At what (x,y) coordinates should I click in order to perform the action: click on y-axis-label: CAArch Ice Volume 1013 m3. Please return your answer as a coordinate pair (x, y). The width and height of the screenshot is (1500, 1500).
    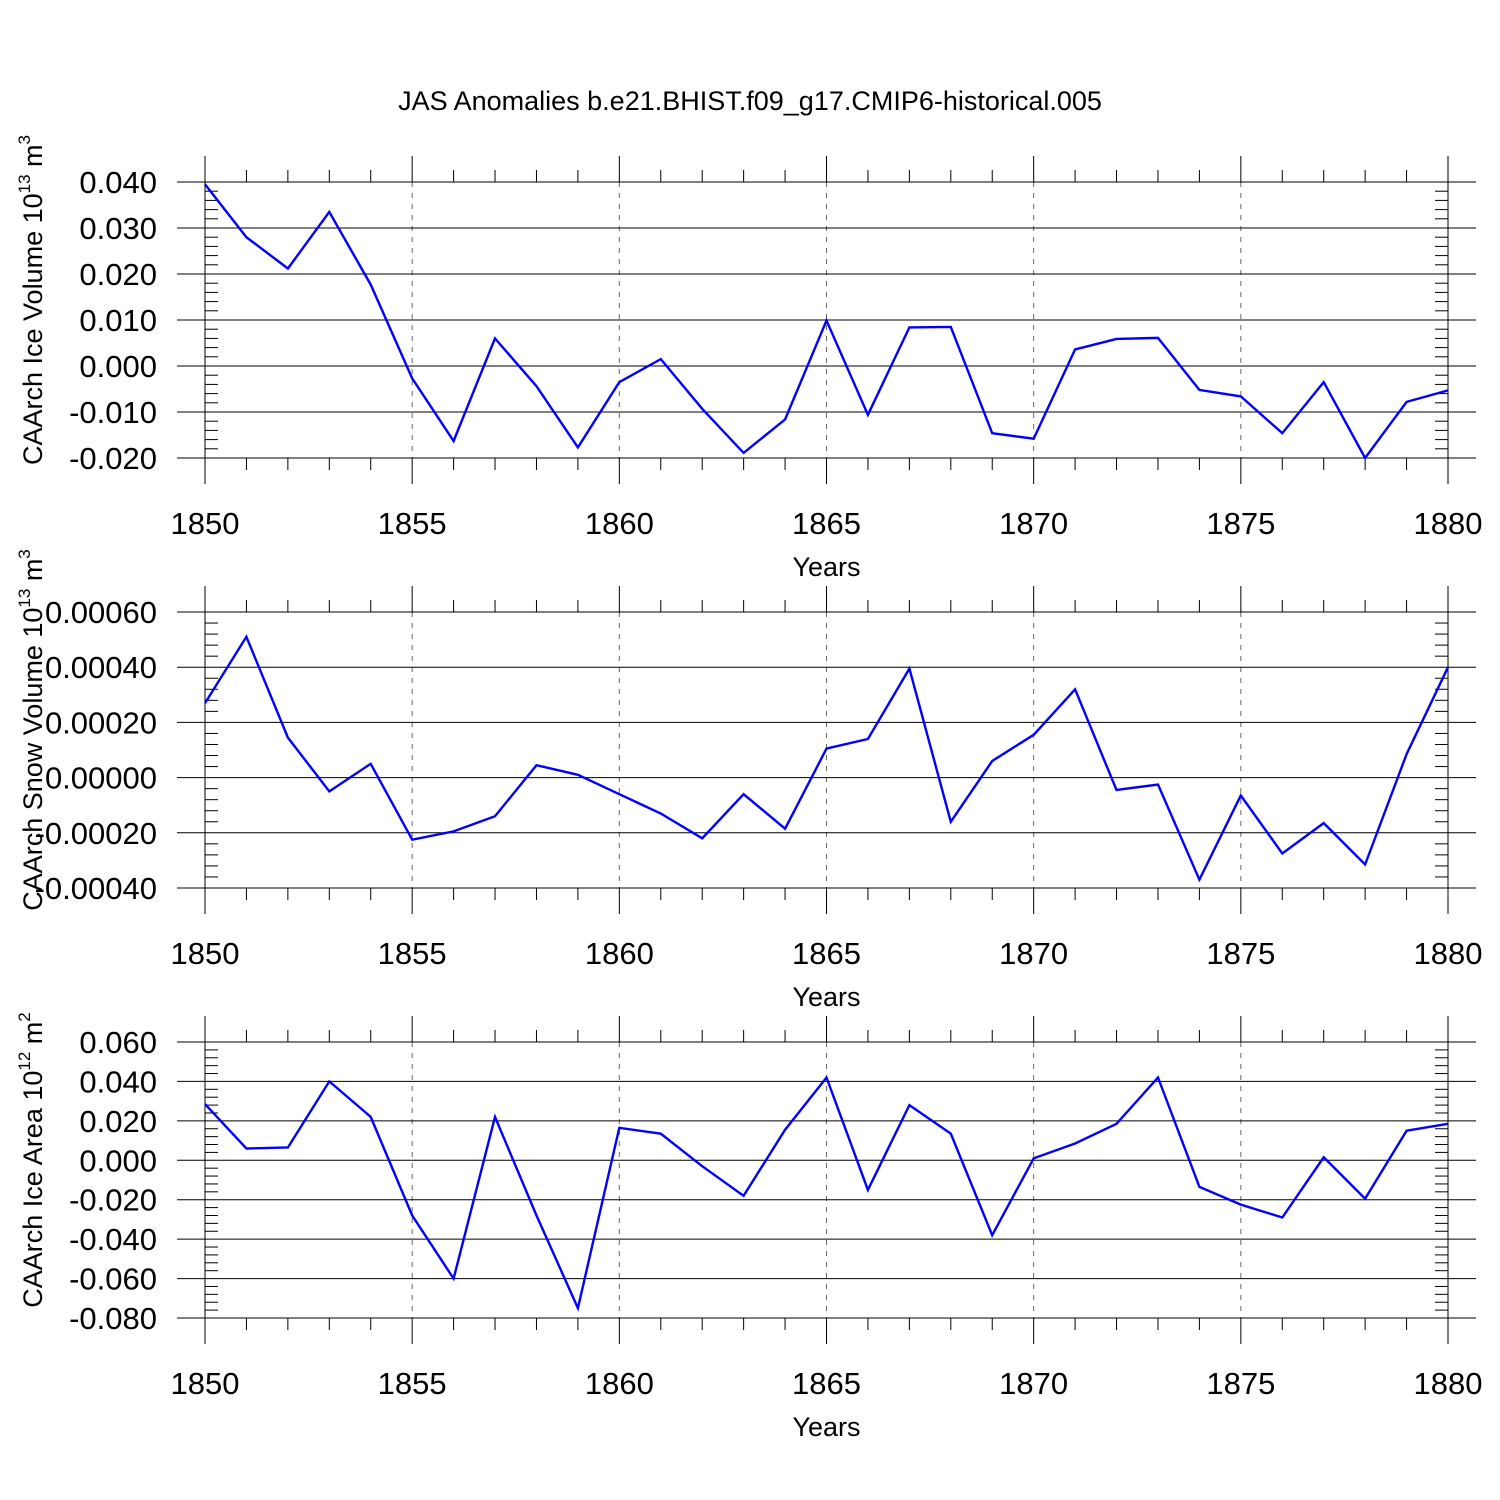
    Looking at the image, I should click on (31, 300).